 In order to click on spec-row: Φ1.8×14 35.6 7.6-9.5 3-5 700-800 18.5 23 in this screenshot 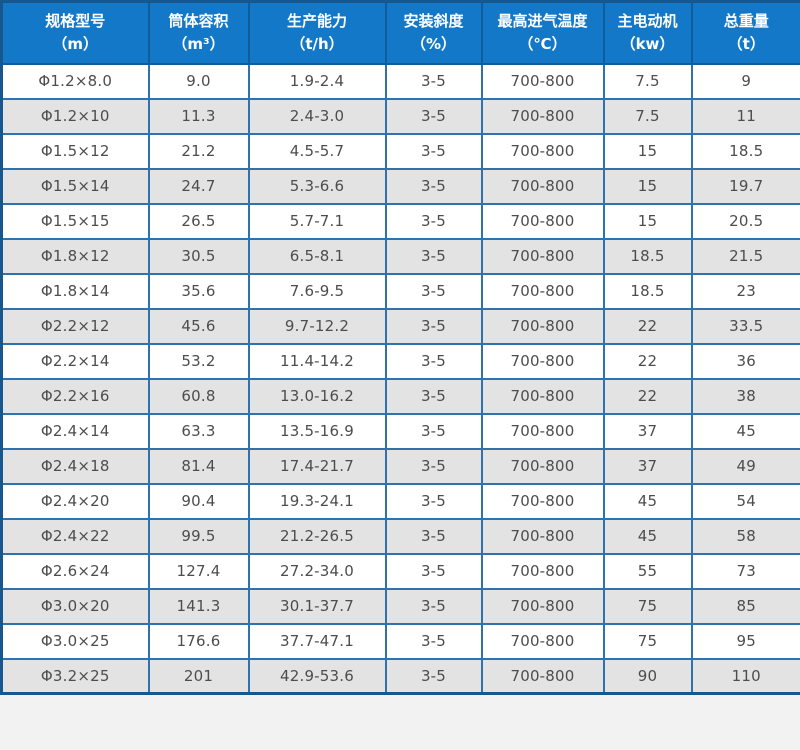, I will do `click(400, 291)`.